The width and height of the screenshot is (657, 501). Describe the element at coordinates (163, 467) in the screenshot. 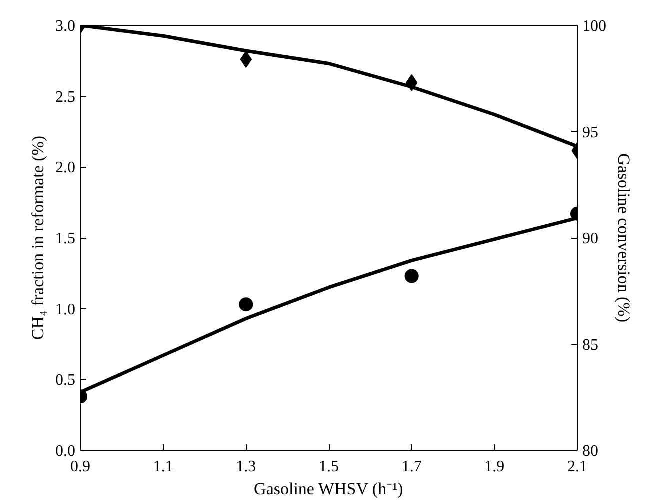

I see `x-tick-label: 1.1` at that location.